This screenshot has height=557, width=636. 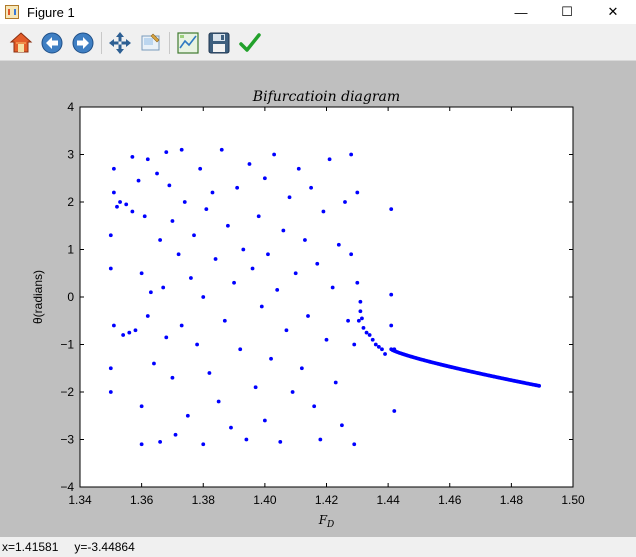 I want to click on window-title: Figure 1, so click(x=51, y=12).